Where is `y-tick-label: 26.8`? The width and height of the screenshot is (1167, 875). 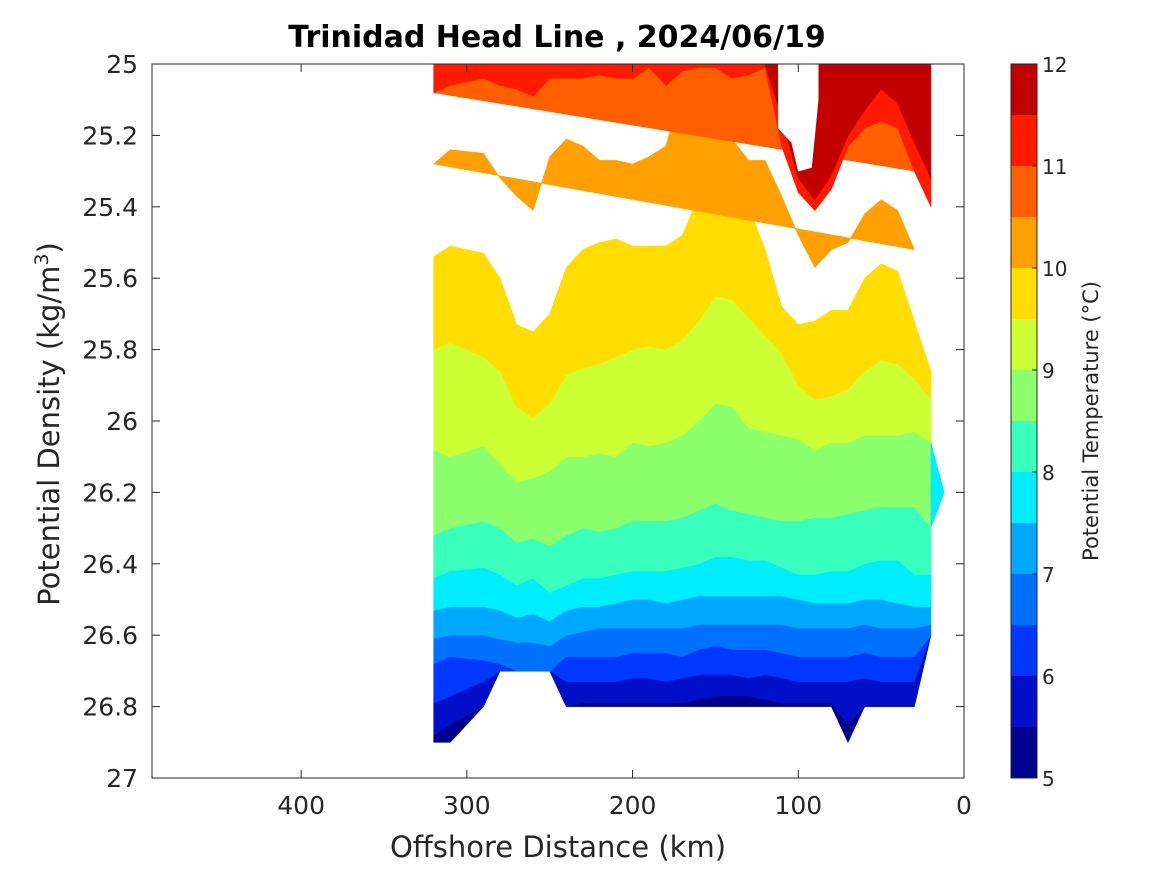
y-tick-label: 26.8 is located at coordinates (110, 707).